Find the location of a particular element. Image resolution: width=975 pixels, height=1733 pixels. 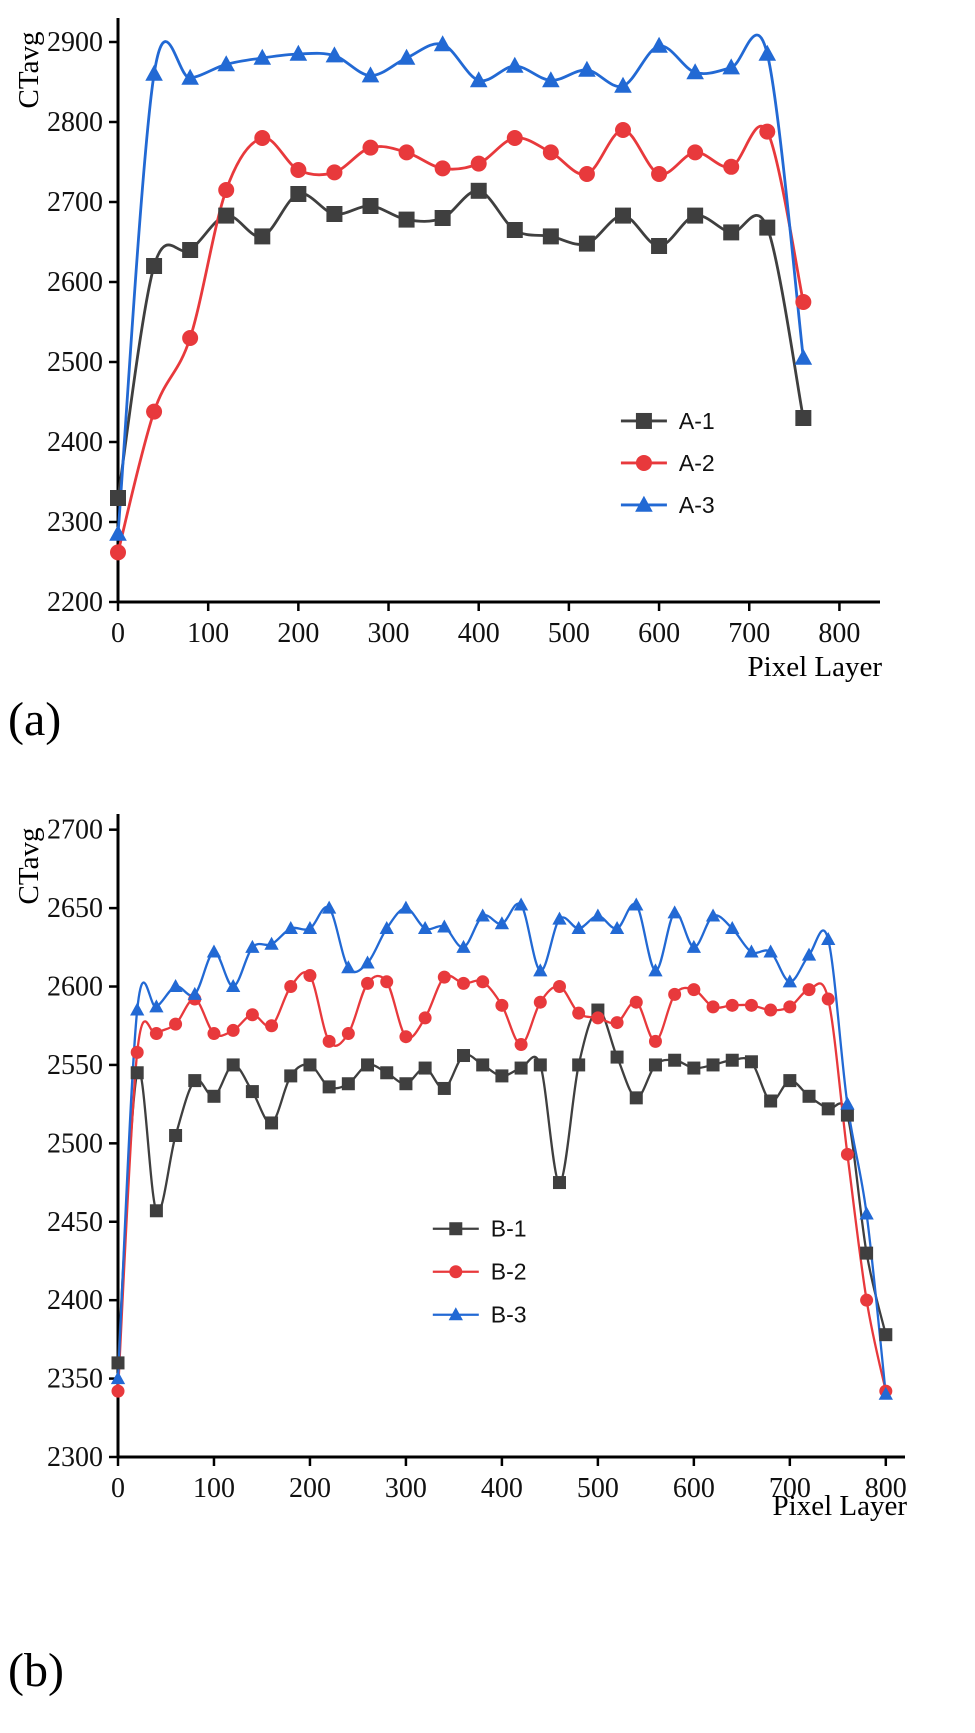

y-tick-label: 2700 is located at coordinates (75, 202).